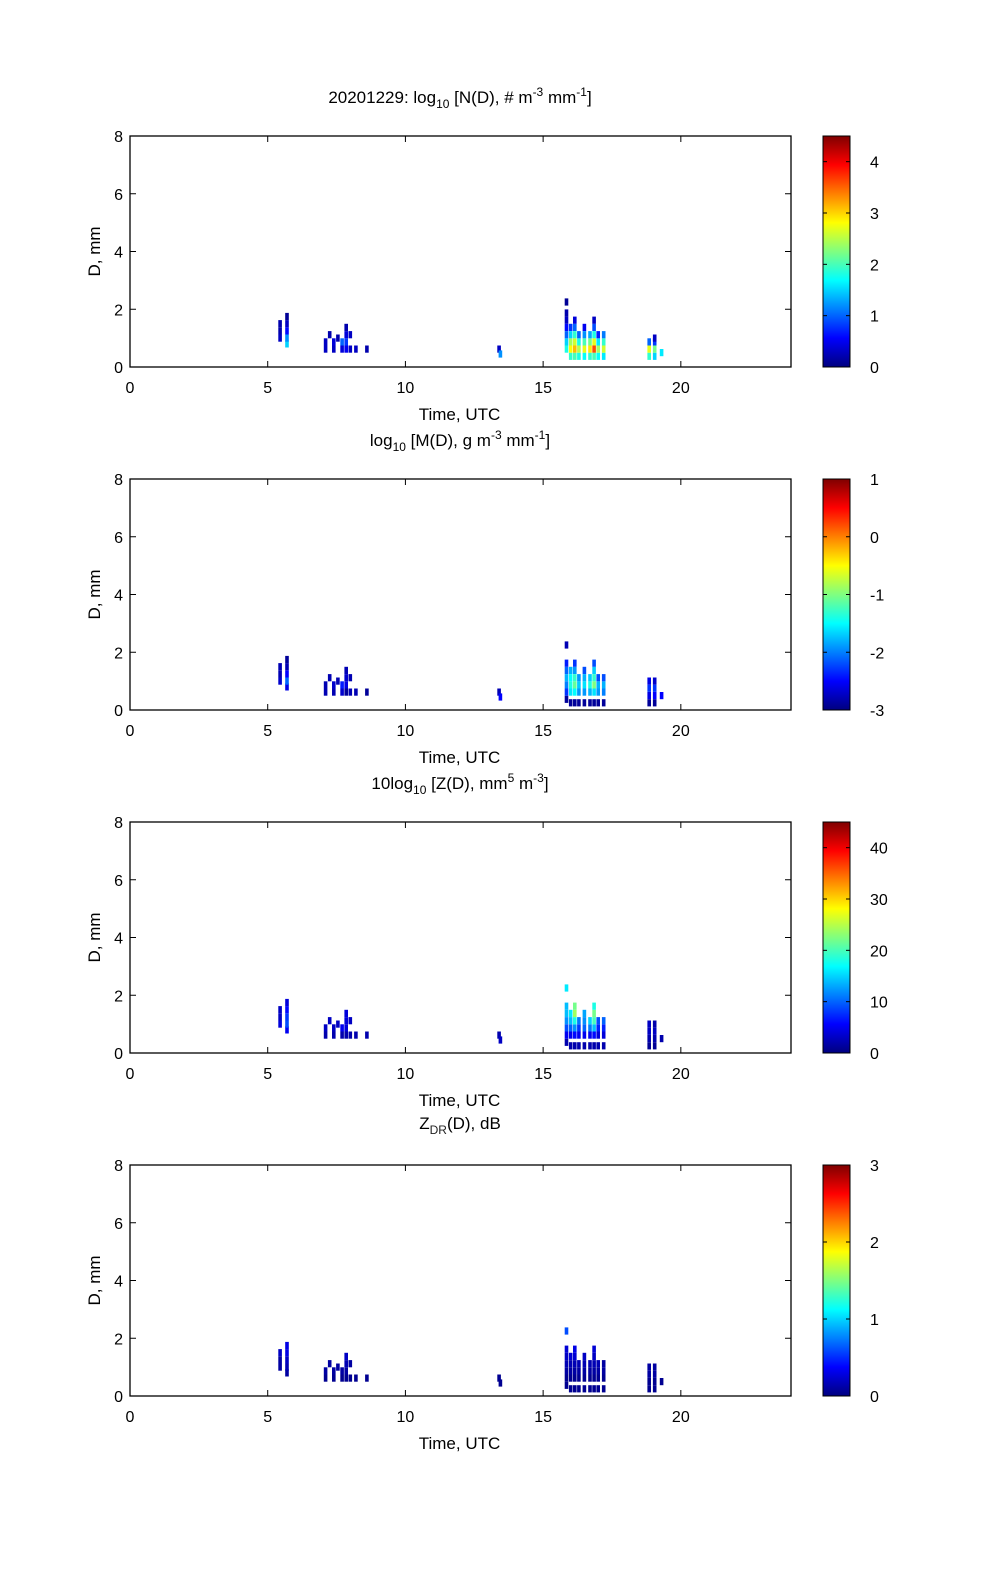  What do you see at coordinates (874, 480) in the screenshot?
I see `colorbar-tick-label: 1` at bounding box center [874, 480].